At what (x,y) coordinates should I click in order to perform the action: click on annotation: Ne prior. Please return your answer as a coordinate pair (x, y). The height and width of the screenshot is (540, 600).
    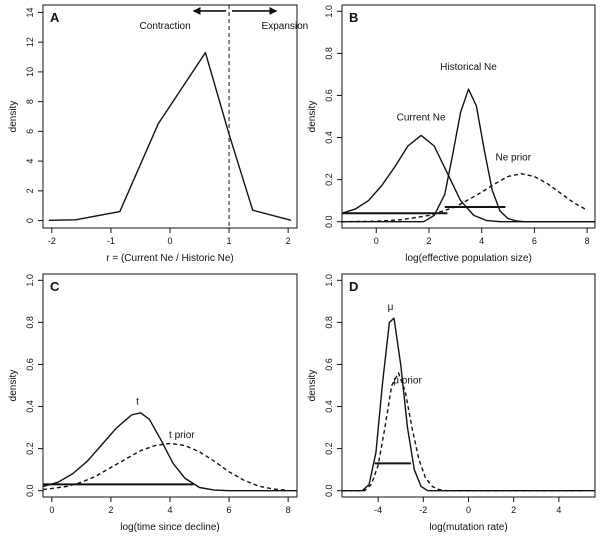
    Looking at the image, I should click on (514, 158).